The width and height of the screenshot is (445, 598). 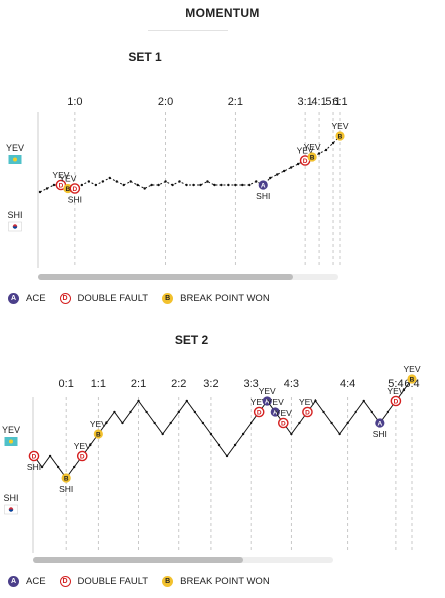 What do you see at coordinates (347, 384) in the screenshot?
I see `game-score-label: 4:4` at bounding box center [347, 384].